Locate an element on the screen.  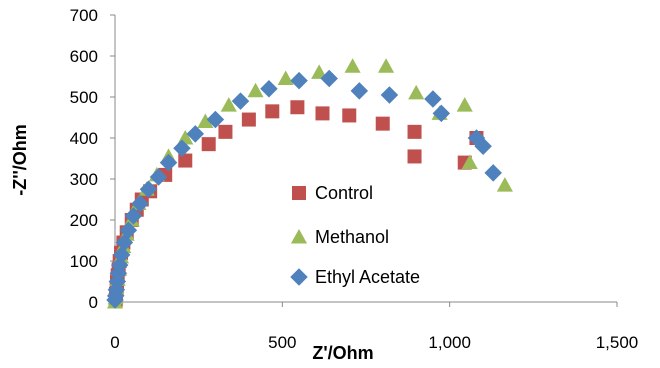
x-axis-ticks: 0 500 1,000 1,500 is located at coordinates (374, 327).